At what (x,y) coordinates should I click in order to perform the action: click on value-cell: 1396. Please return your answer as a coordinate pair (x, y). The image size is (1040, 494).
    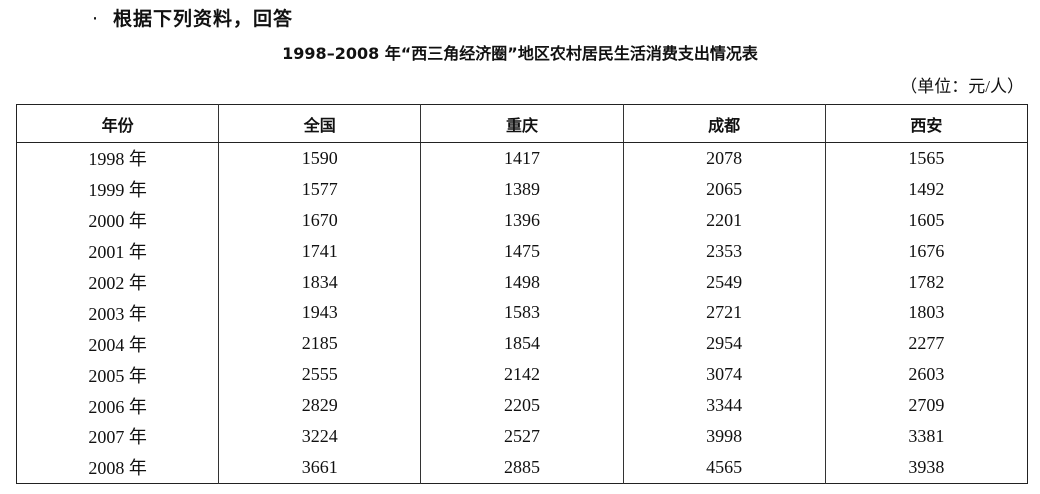
    Looking at the image, I should click on (522, 220).